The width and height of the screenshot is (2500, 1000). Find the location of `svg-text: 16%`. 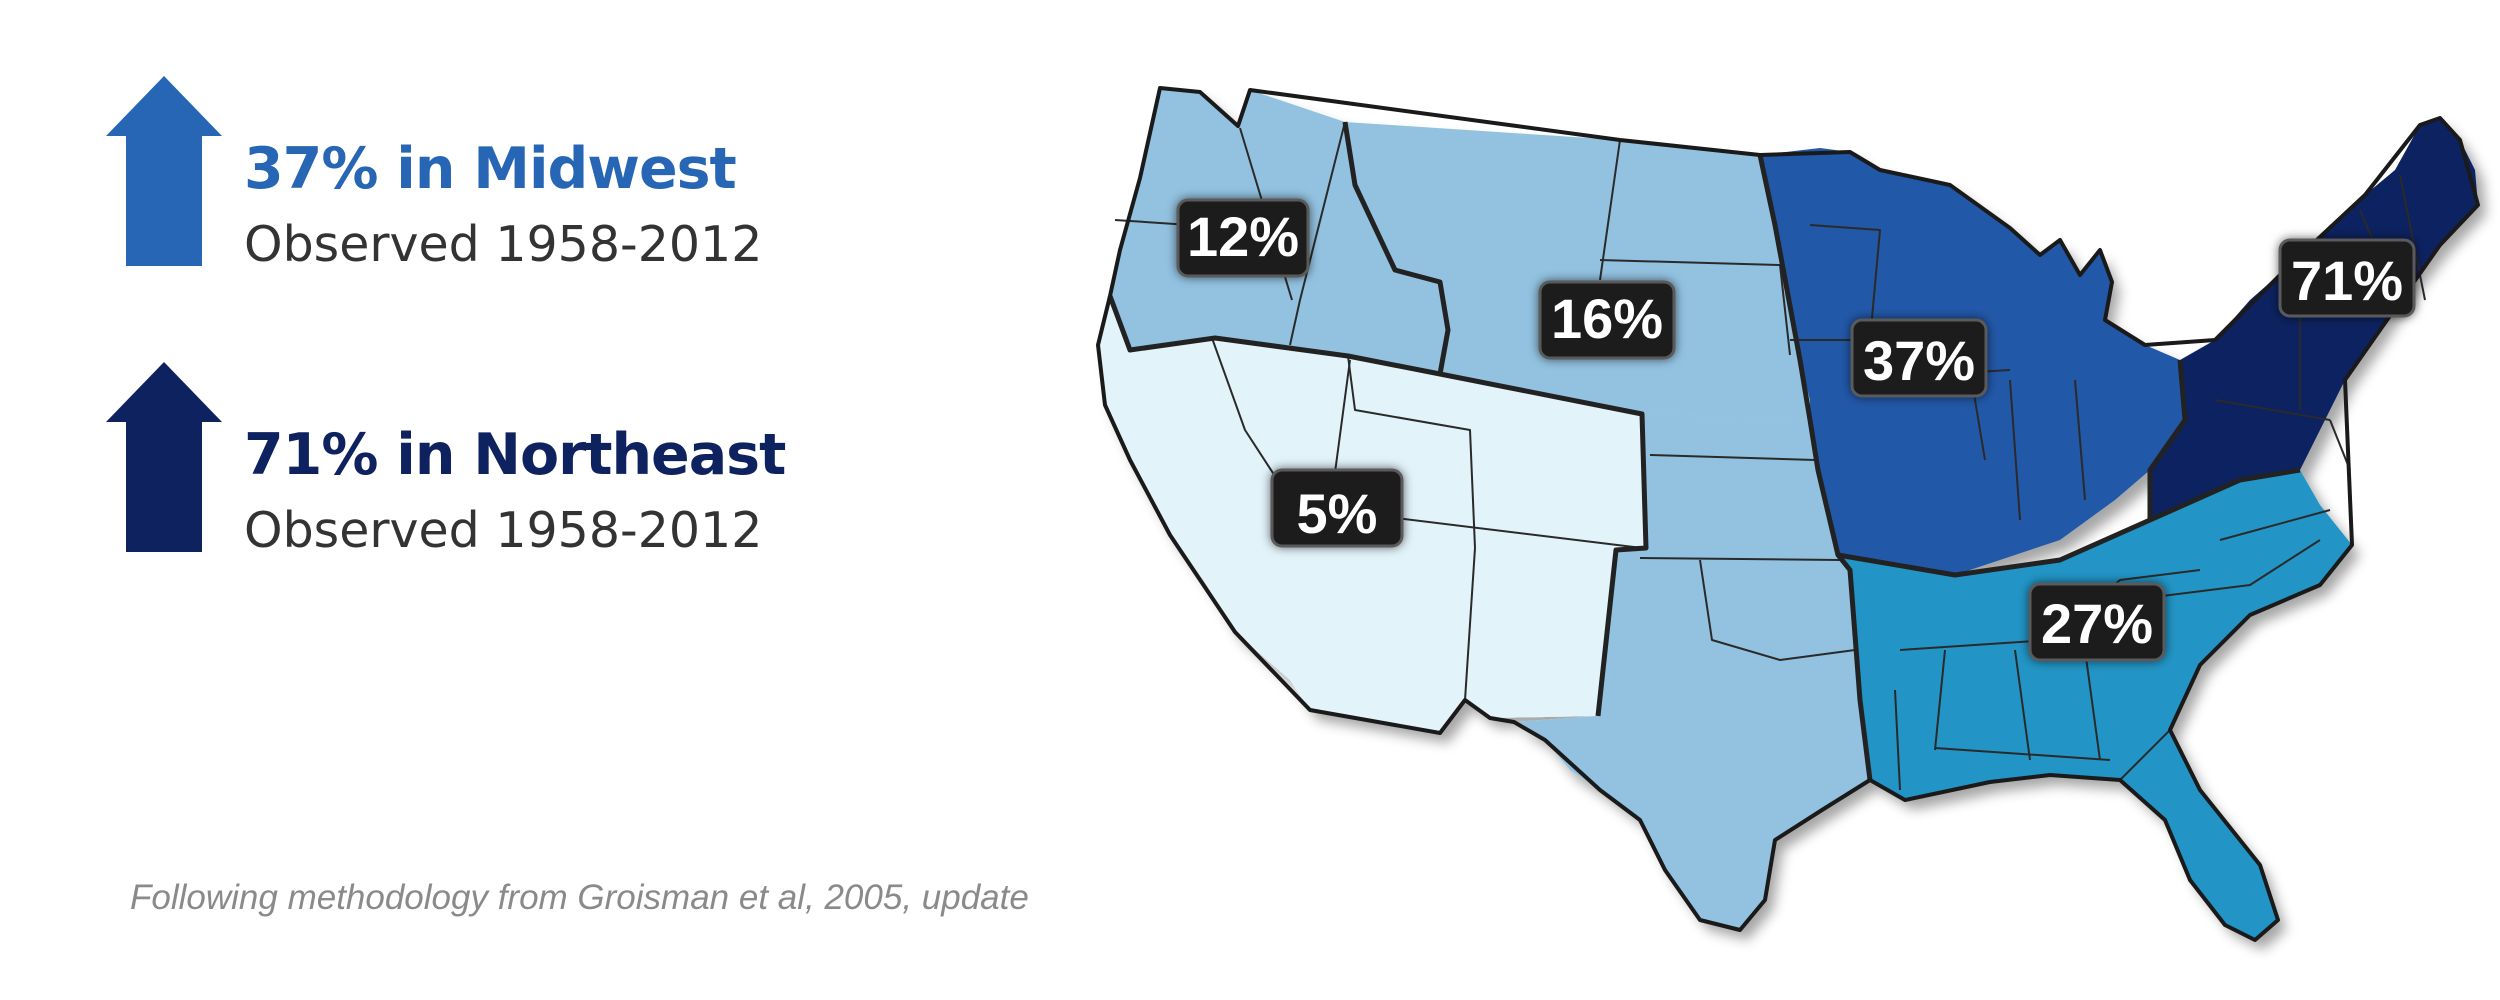

svg-text: 16% is located at coordinates (1607, 318).